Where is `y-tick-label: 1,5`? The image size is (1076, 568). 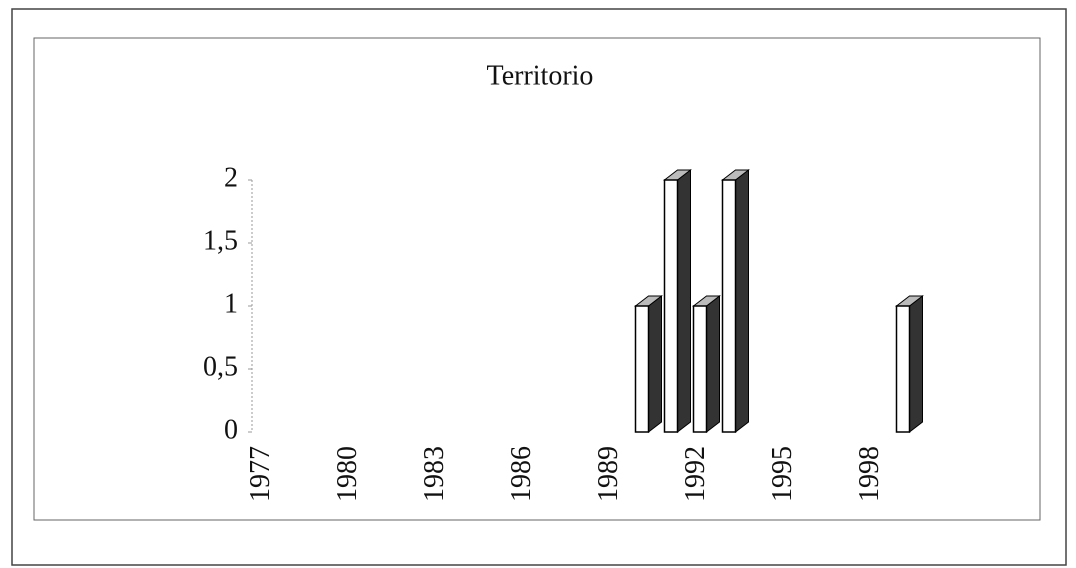 y-tick-label: 1,5 is located at coordinates (220, 240).